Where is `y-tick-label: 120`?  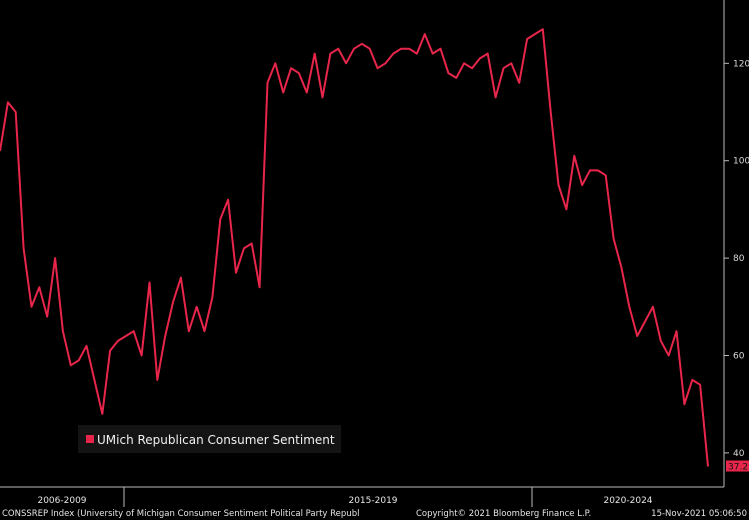 y-tick-label: 120 is located at coordinates (741, 64).